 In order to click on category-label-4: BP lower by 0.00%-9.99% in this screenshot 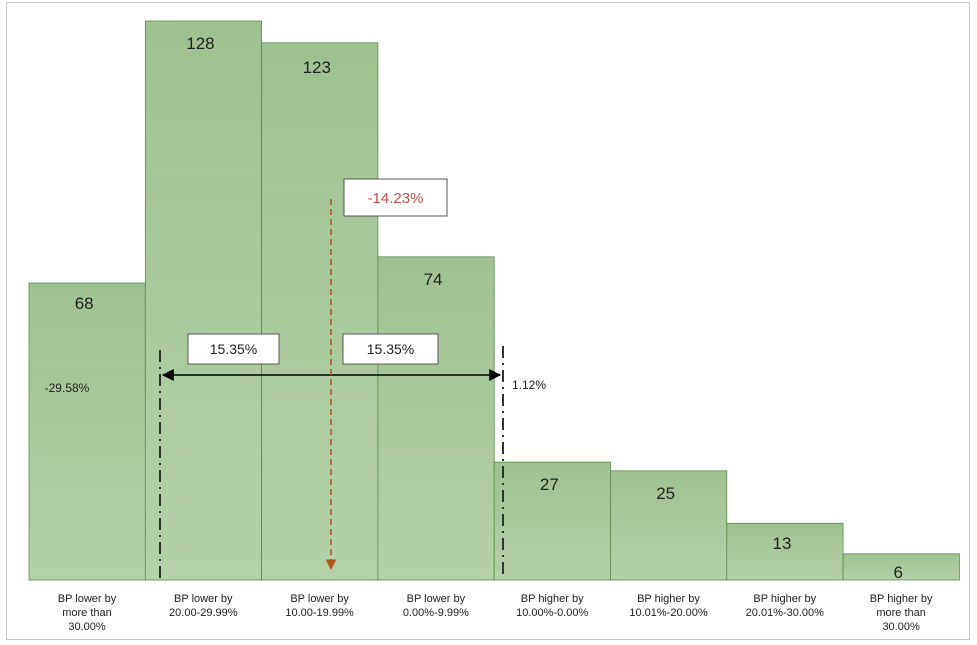, I will do `click(436, 606)`.